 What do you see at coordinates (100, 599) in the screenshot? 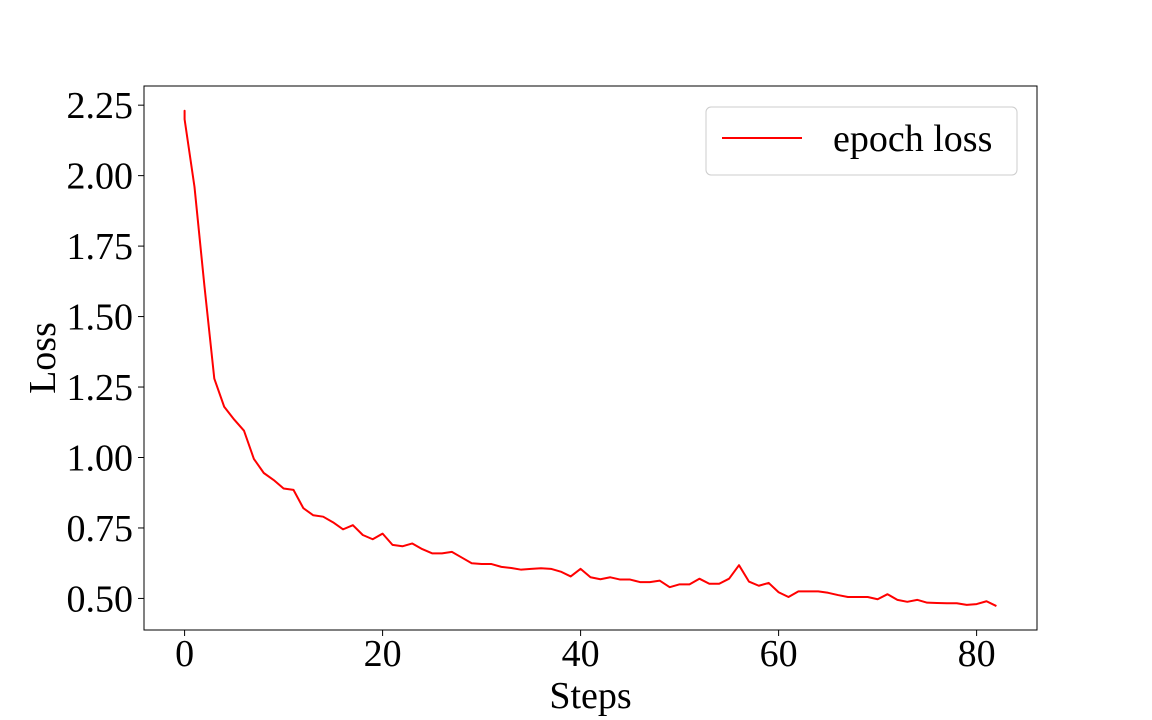
I see `y-tick-label: 0.50` at bounding box center [100, 599].